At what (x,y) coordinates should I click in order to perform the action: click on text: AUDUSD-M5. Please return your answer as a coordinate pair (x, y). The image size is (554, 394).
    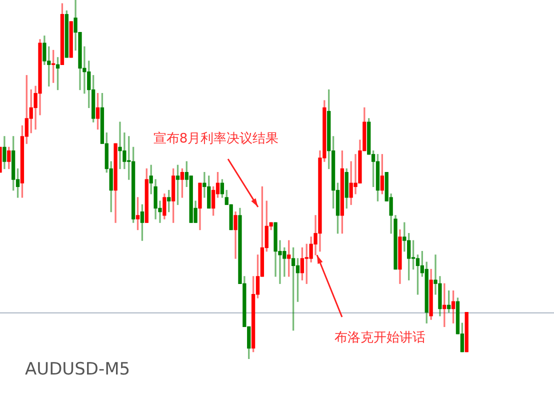
    Looking at the image, I should click on (77, 369).